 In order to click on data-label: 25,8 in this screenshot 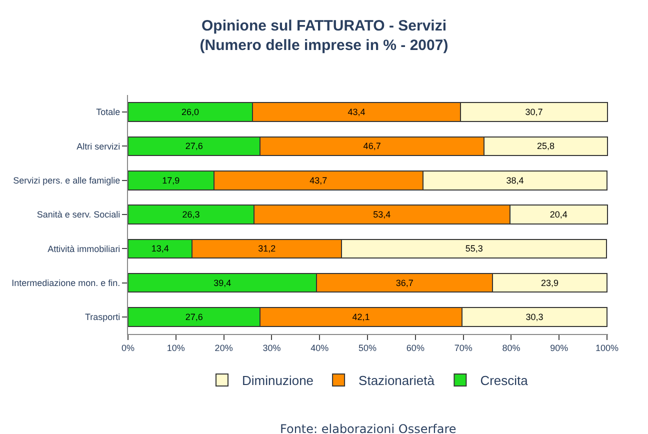, I will do `click(545, 146)`.